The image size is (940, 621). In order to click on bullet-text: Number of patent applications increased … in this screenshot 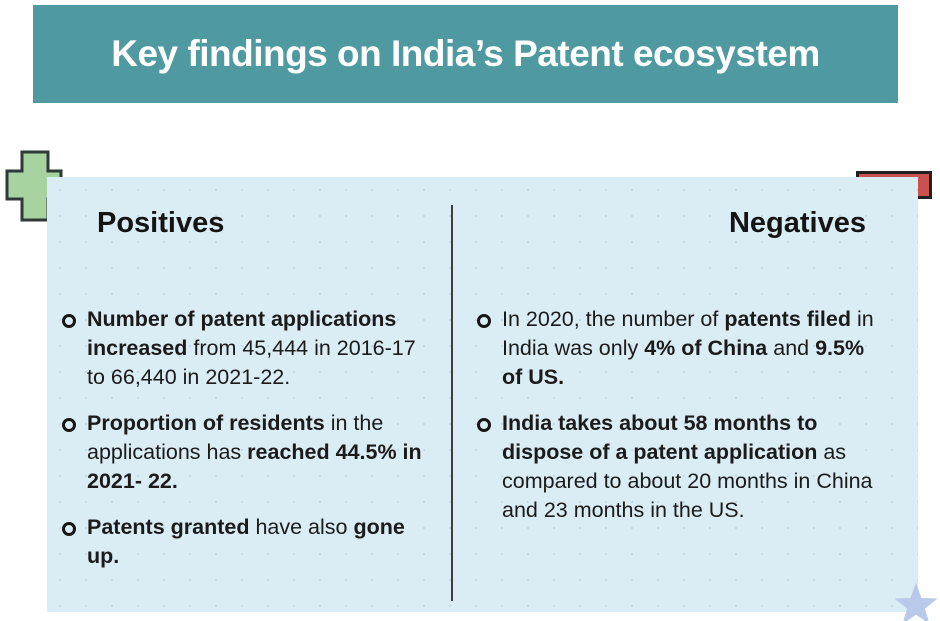, I will do `click(260, 348)`.